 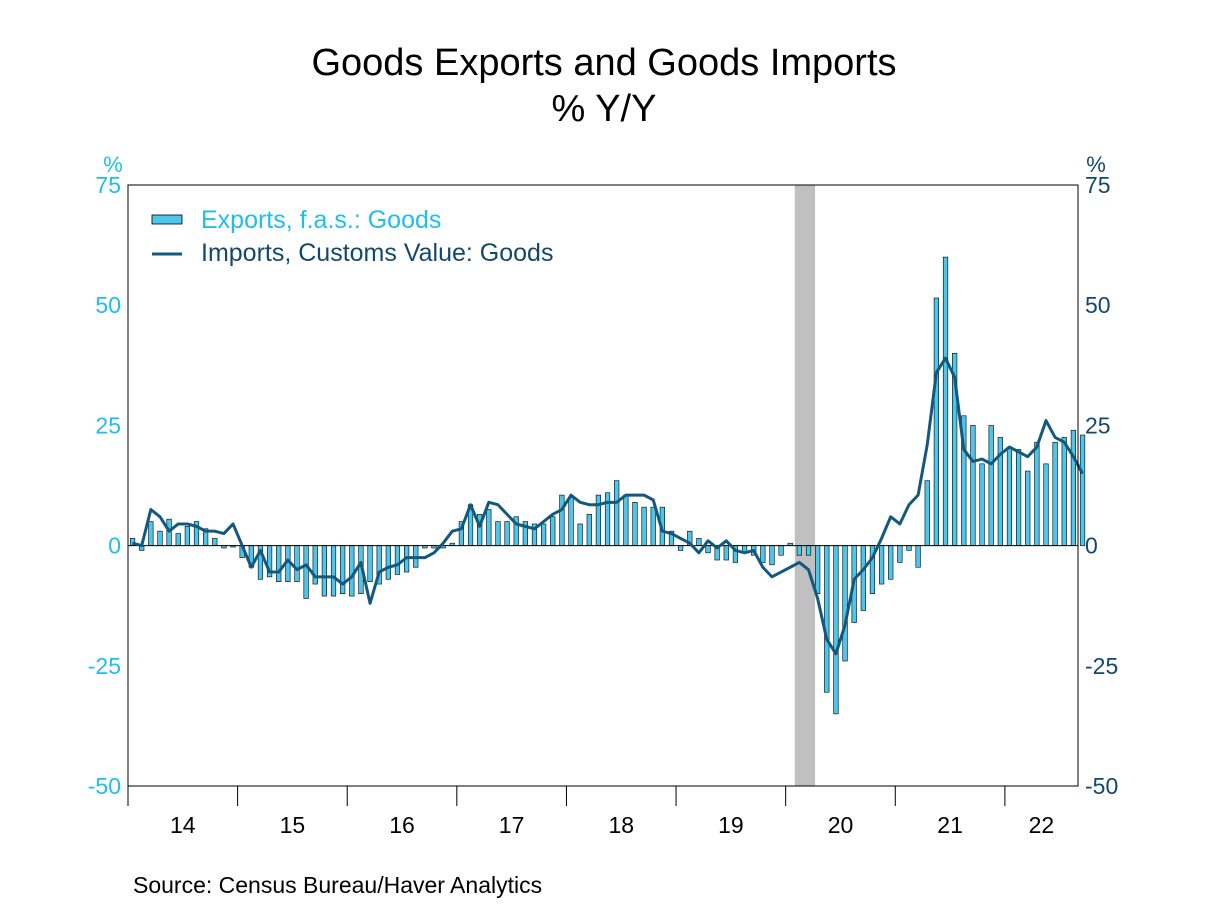 What do you see at coordinates (104, 666) in the screenshot?
I see `left-y-tick-label: -25` at bounding box center [104, 666].